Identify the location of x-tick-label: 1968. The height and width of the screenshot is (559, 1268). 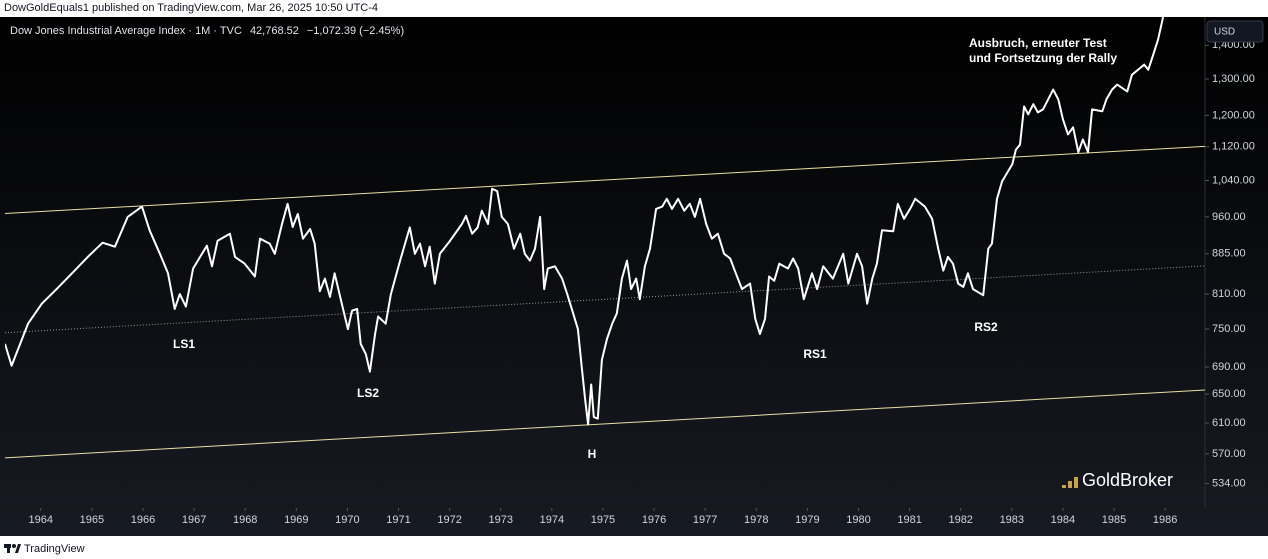
(245, 520).